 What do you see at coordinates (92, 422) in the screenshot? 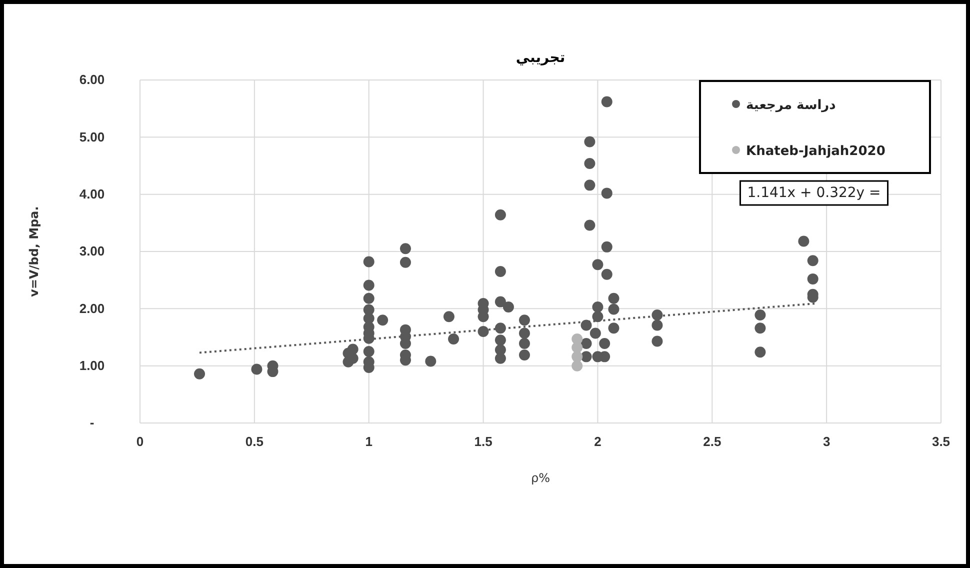
I see `y-tick-label: -` at bounding box center [92, 422].